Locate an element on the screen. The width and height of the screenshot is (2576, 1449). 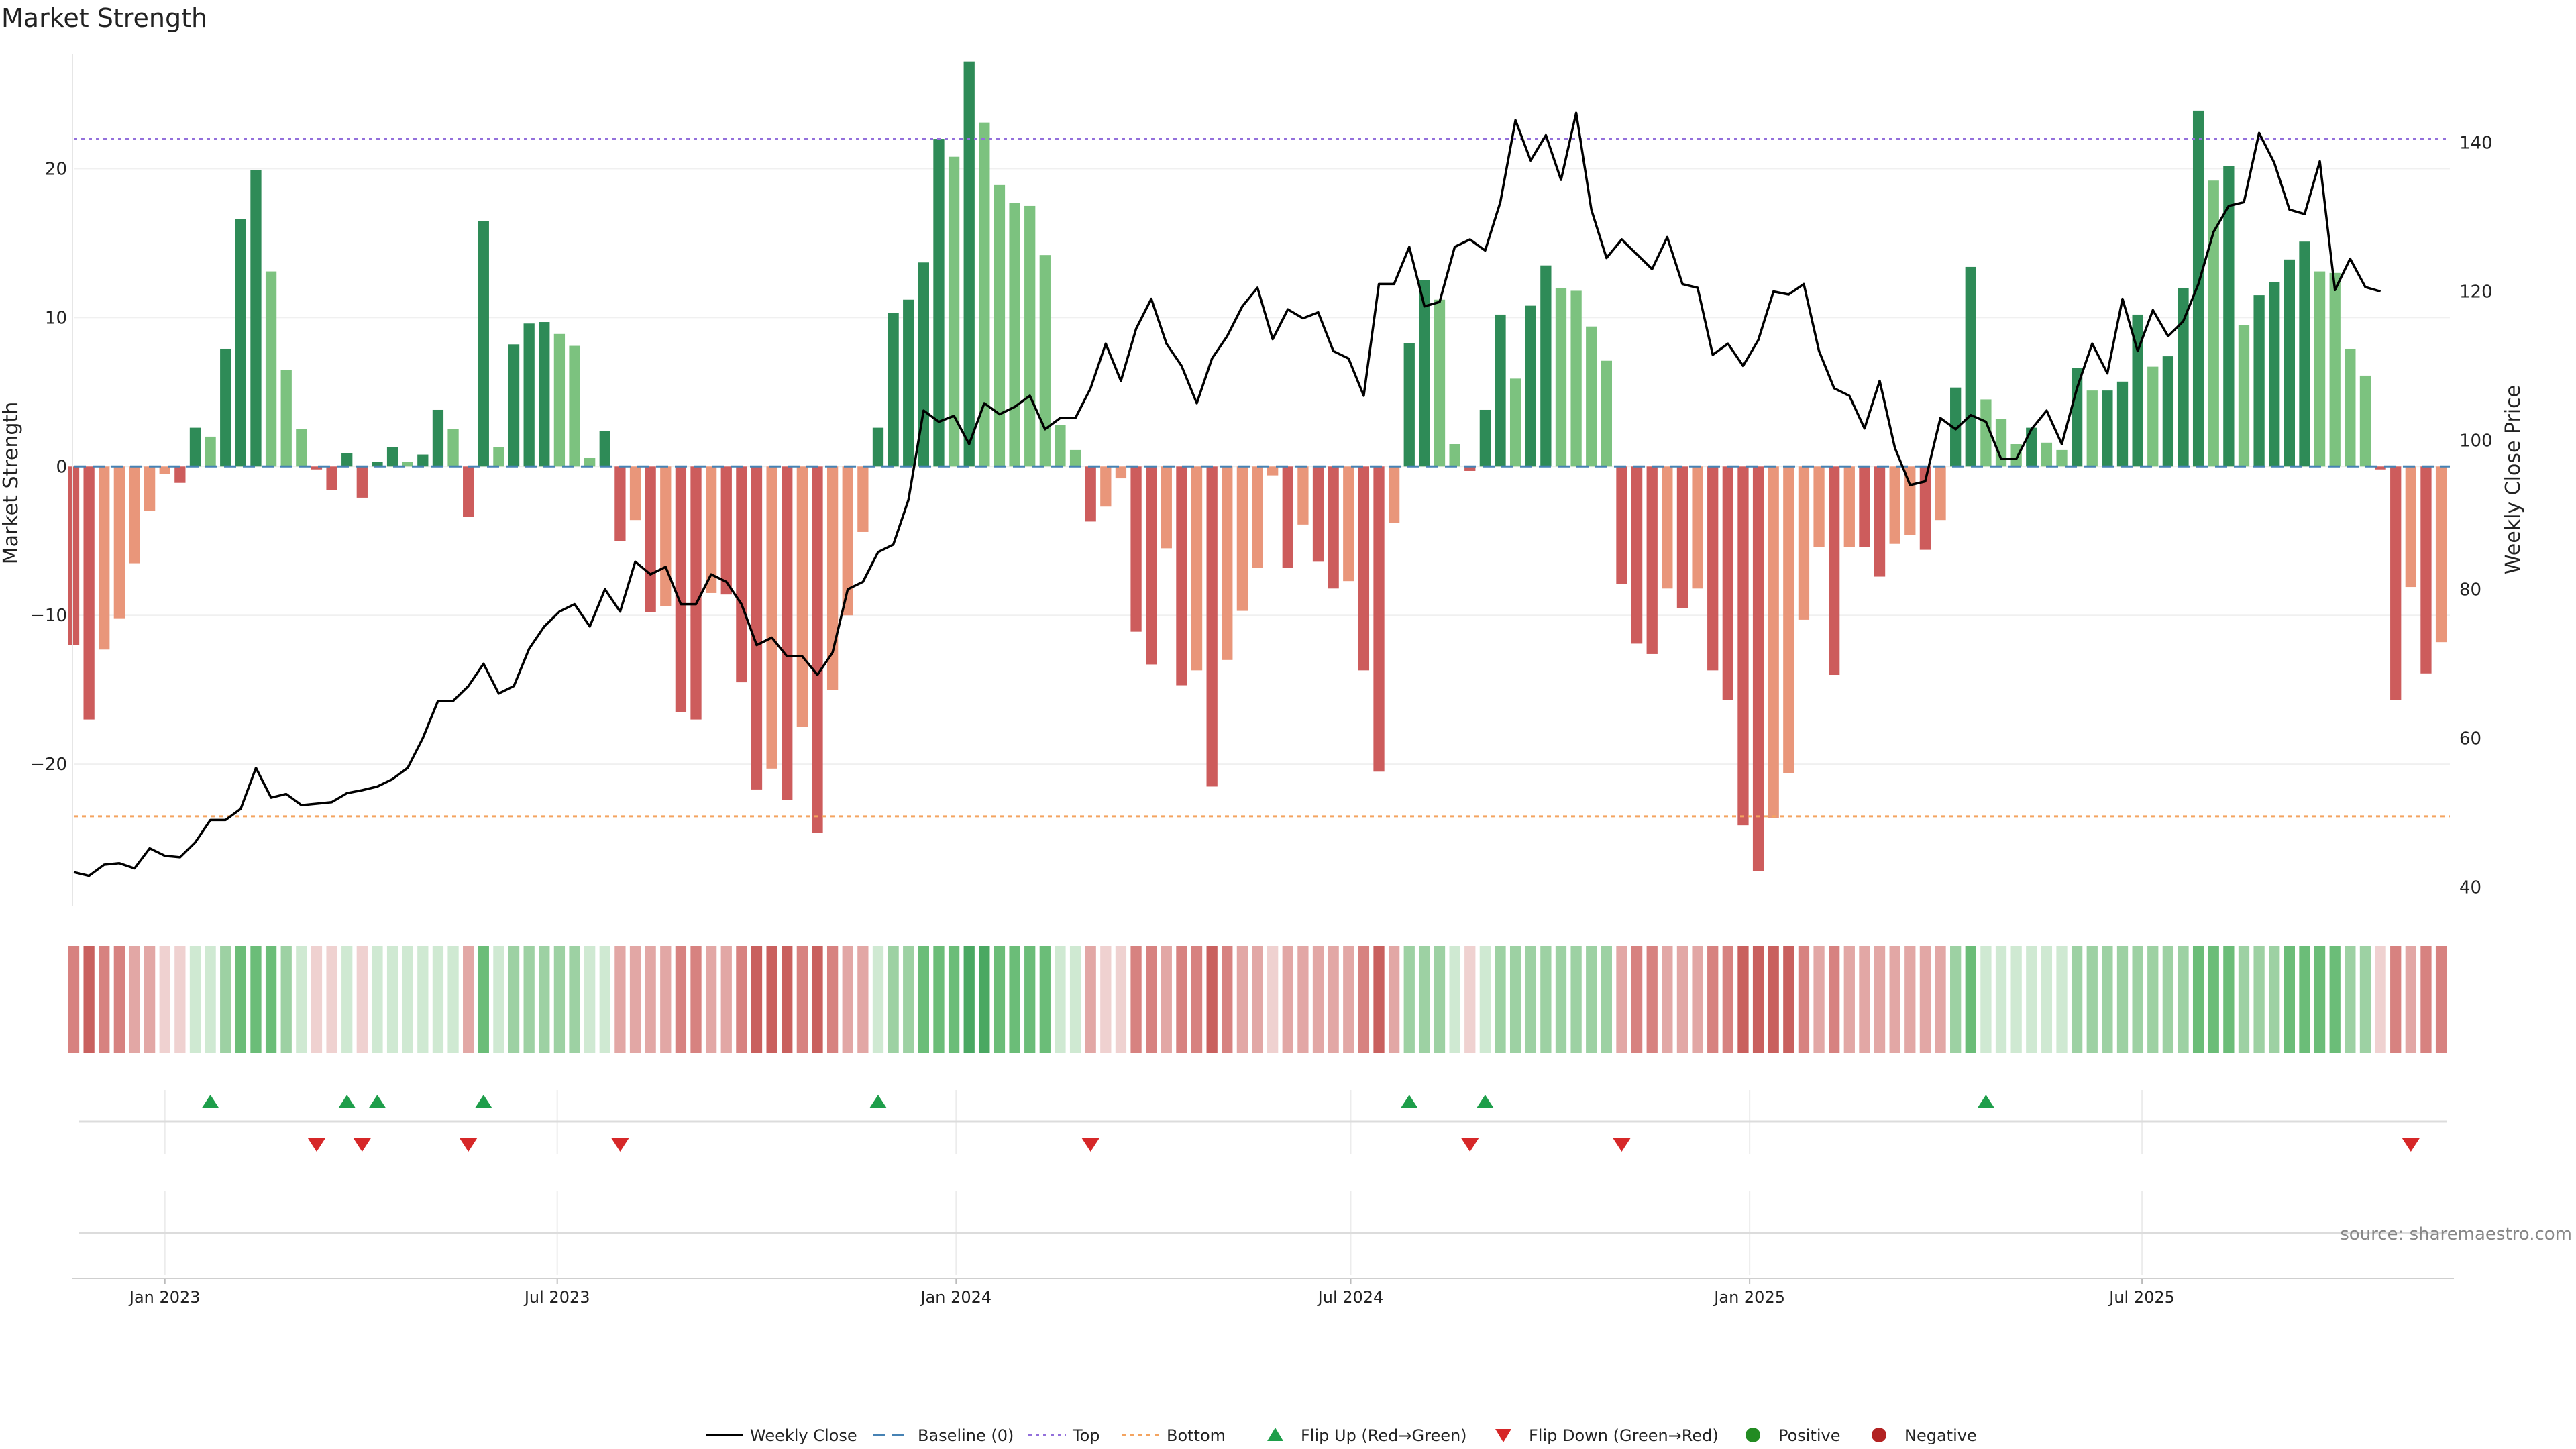
right-tick-label: 100 is located at coordinates (2476, 441).